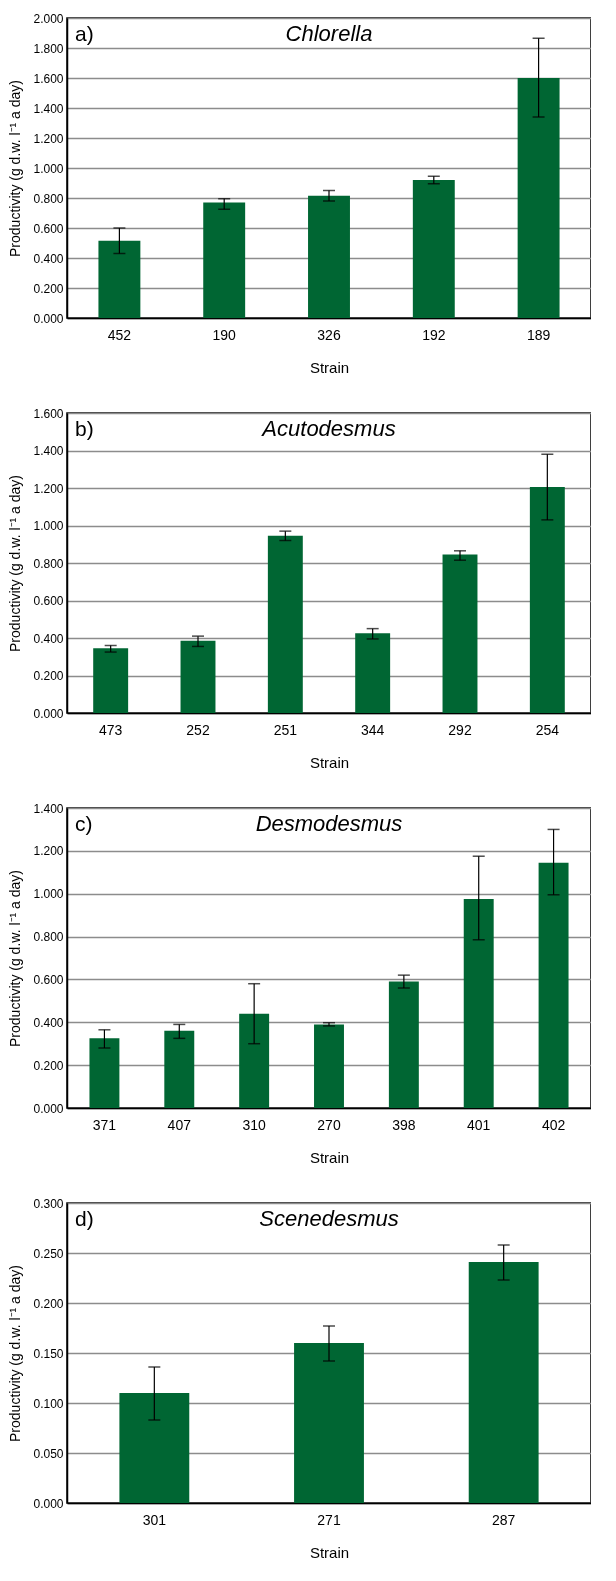  Describe the element at coordinates (254, 1124) in the screenshot. I see `x-tick-label: 310` at that location.